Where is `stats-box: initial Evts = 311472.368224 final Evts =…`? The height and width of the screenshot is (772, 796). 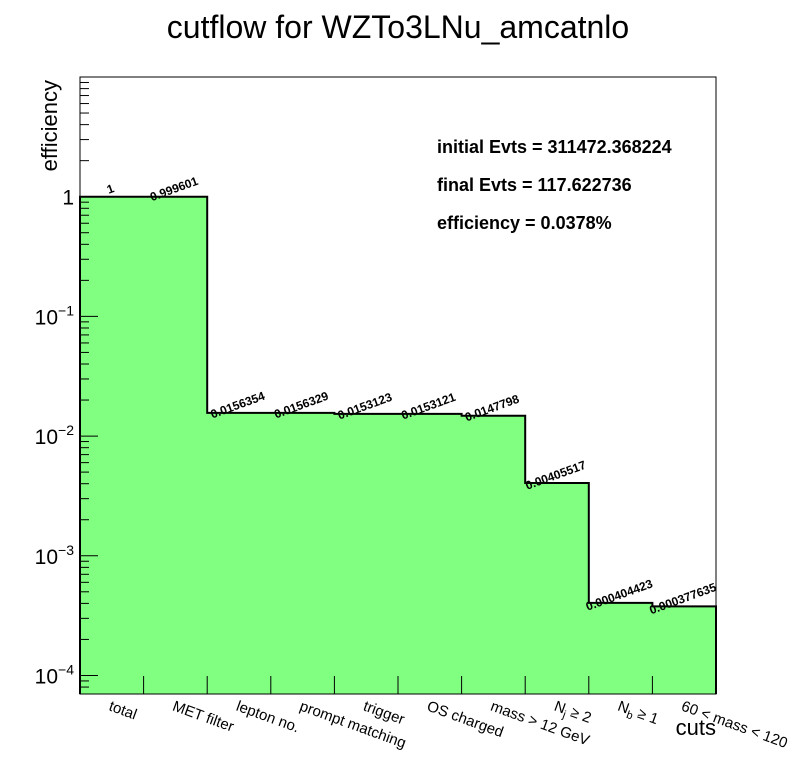
stats-box: initial Evts = 311472.368224 final Evts =… is located at coordinates (554, 185).